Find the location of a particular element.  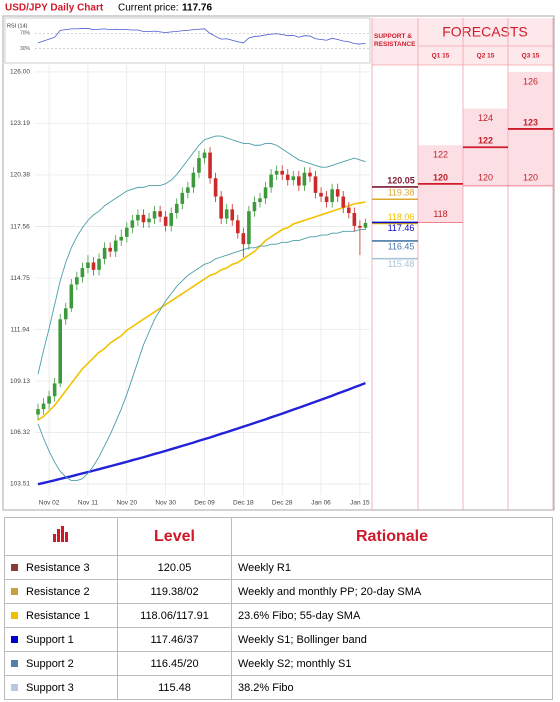

y-tick-label: 109.13 is located at coordinates (20, 381).